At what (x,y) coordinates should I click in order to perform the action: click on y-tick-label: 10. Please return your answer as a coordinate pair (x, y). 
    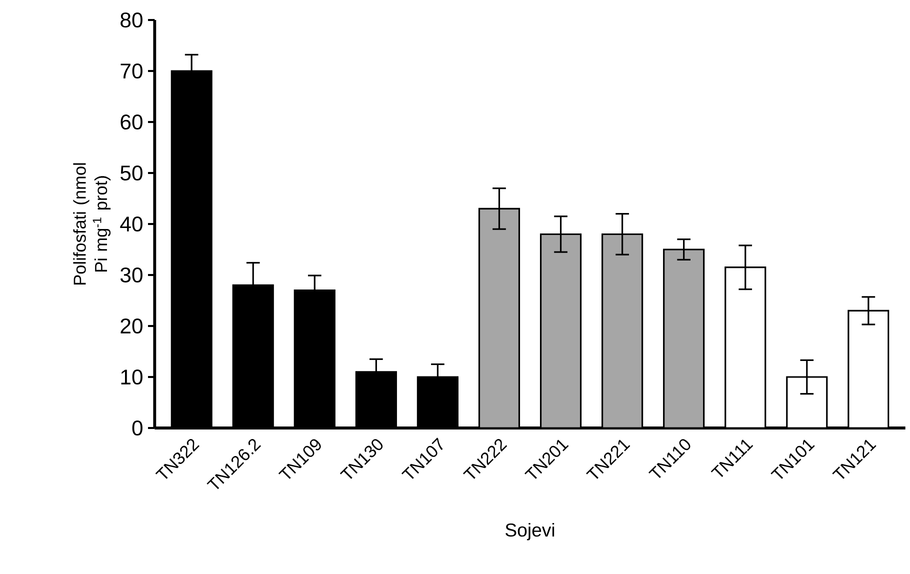
    Looking at the image, I should click on (131, 377).